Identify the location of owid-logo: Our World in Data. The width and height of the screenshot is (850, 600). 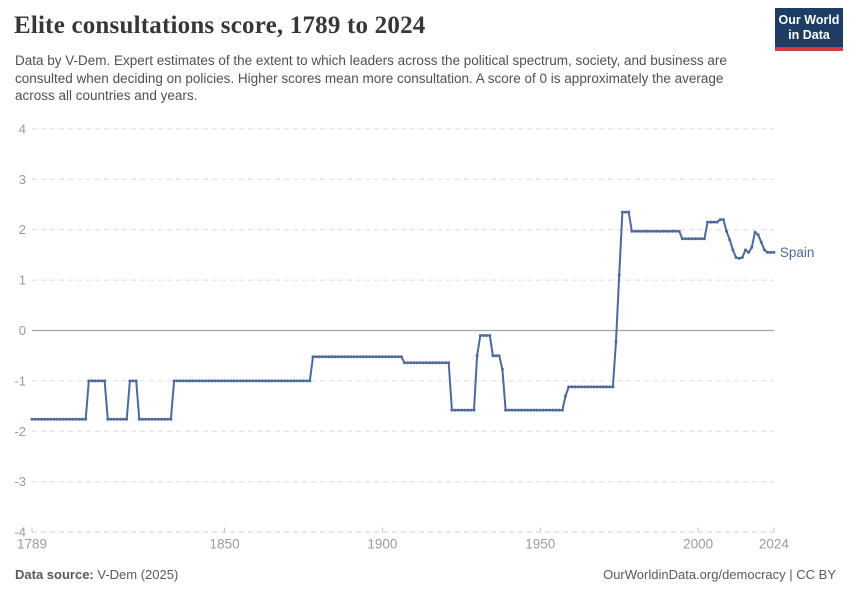
(809, 29).